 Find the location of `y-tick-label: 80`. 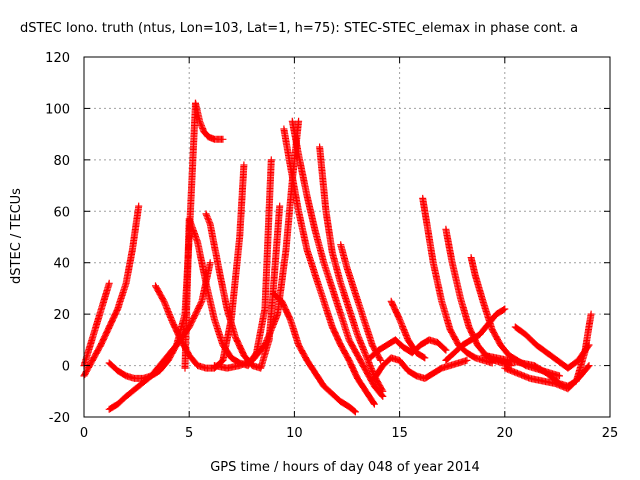

y-tick-label: 80 is located at coordinates (61, 161).